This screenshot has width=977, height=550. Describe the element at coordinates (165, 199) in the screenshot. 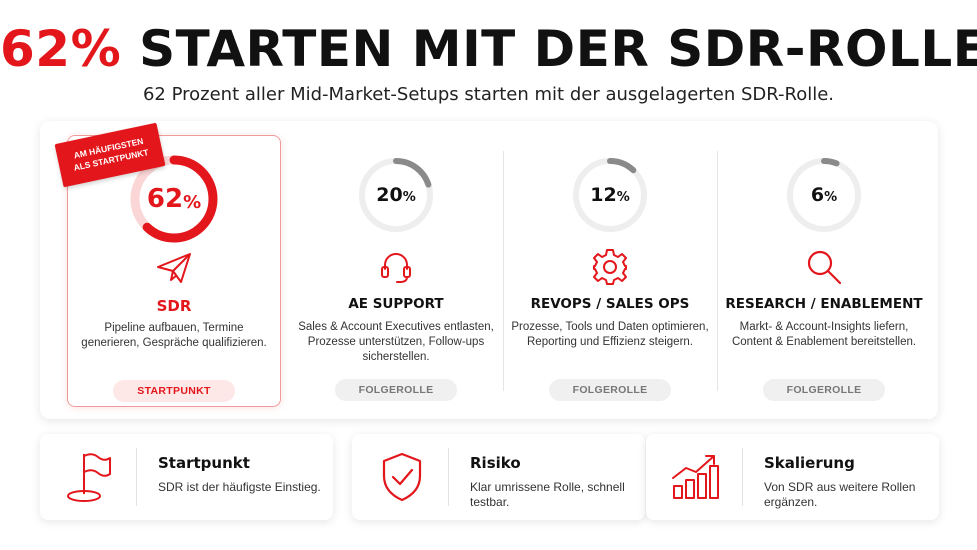

I see `percent-value: 62` at that location.